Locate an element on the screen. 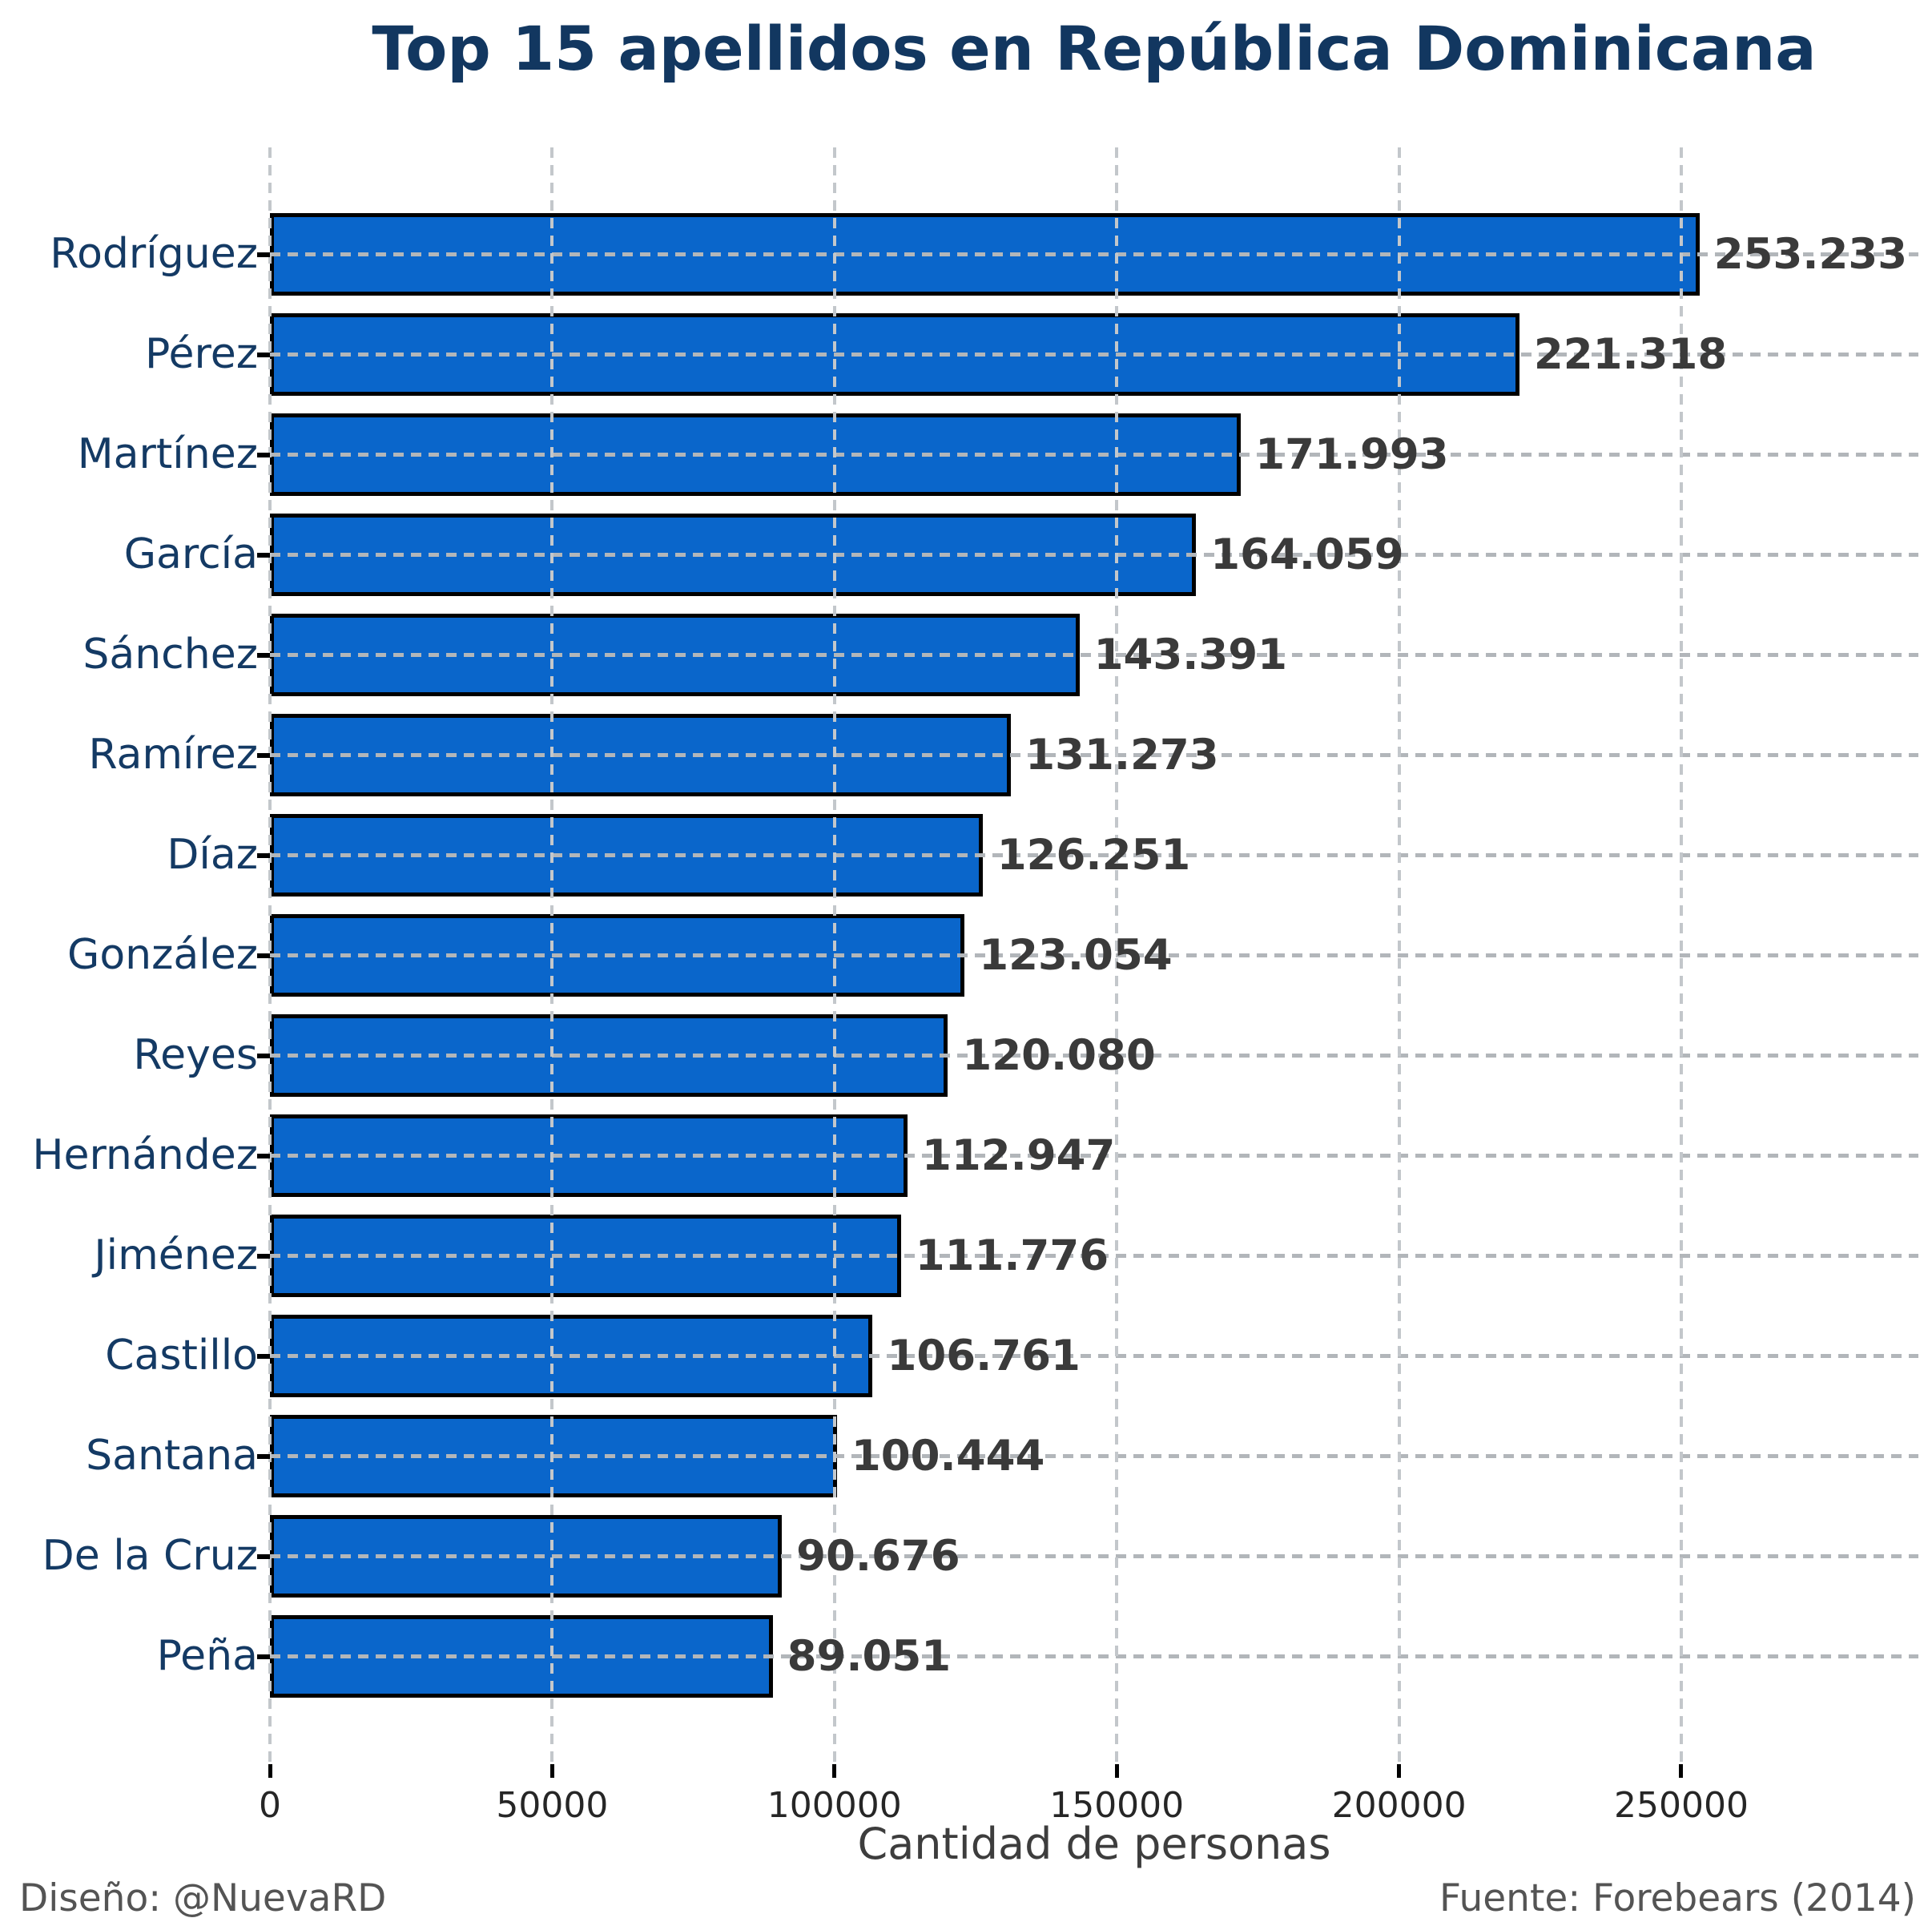 Image resolution: width=1932 pixels, height=1922 pixels. bar-row: Pérez 221.318 is located at coordinates (1031, 354).